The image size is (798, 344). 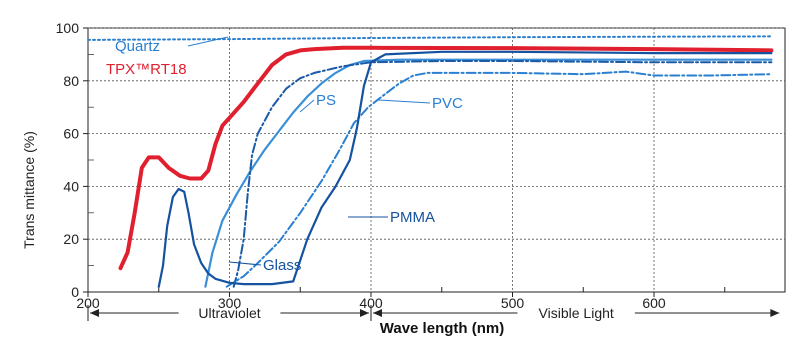 What do you see at coordinates (282, 265) in the screenshot?
I see `series-label-glass: Glass` at bounding box center [282, 265].